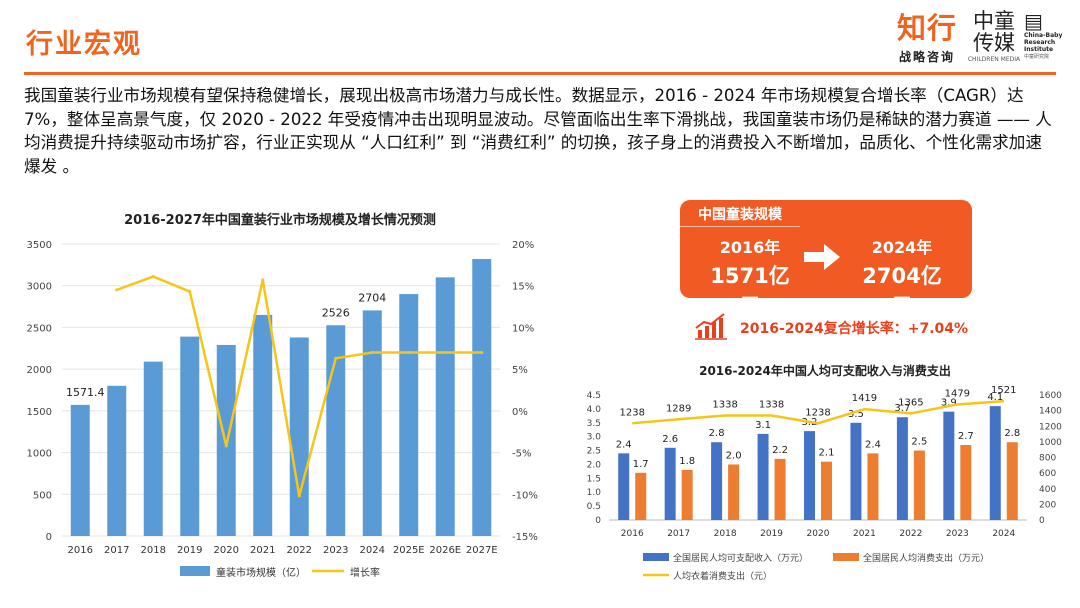 This screenshot has height=608, width=1080. What do you see at coordinates (846, 557) in the screenshot?
I see `chart2-legend-swatch-spending` at bounding box center [846, 557].